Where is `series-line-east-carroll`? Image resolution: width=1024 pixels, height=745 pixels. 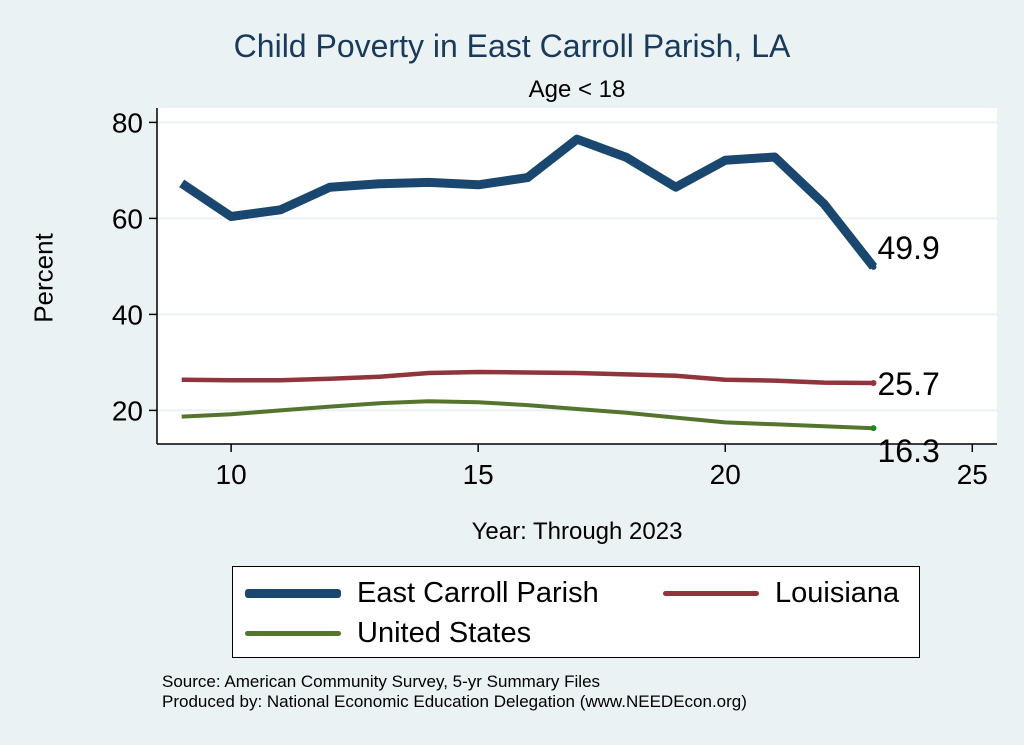 series-line-east-carroll is located at coordinates (528, 202).